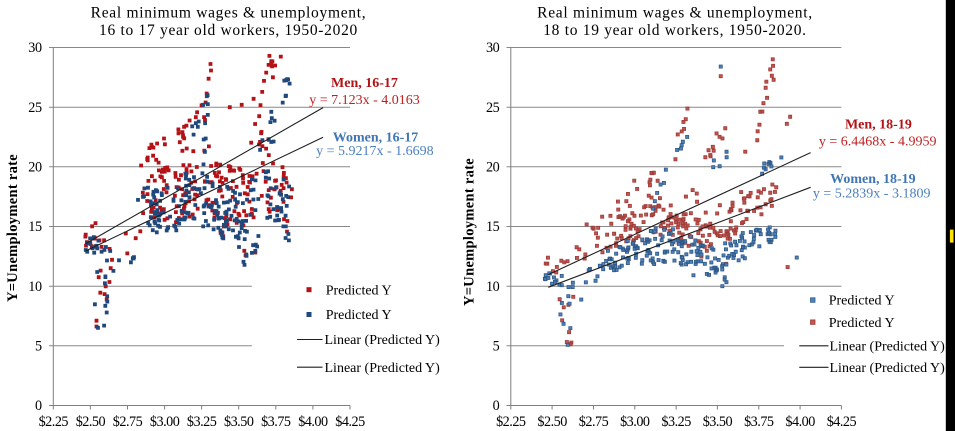 This screenshot has height=431, width=955. Describe the element at coordinates (872, 194) in the screenshot. I see `svg-text: y = 5.2839x - 3.1809` at that location.